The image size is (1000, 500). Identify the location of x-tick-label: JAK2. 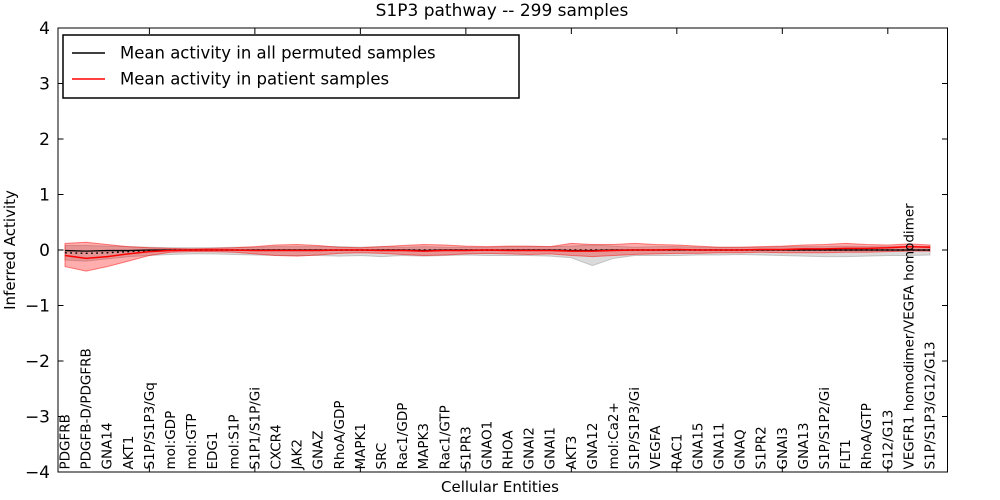
(298, 454).